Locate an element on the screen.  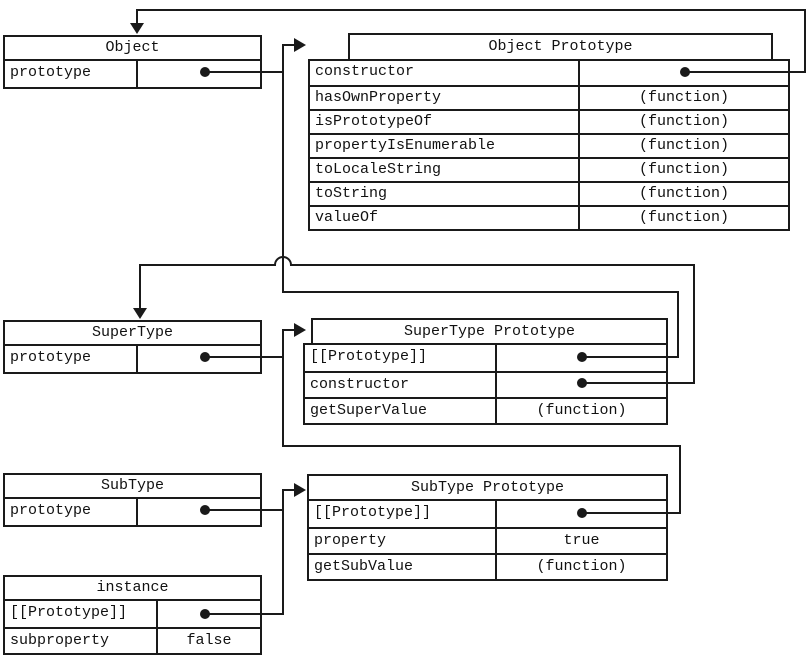
object-prototype-row: prototype is located at coordinates (132, 74).